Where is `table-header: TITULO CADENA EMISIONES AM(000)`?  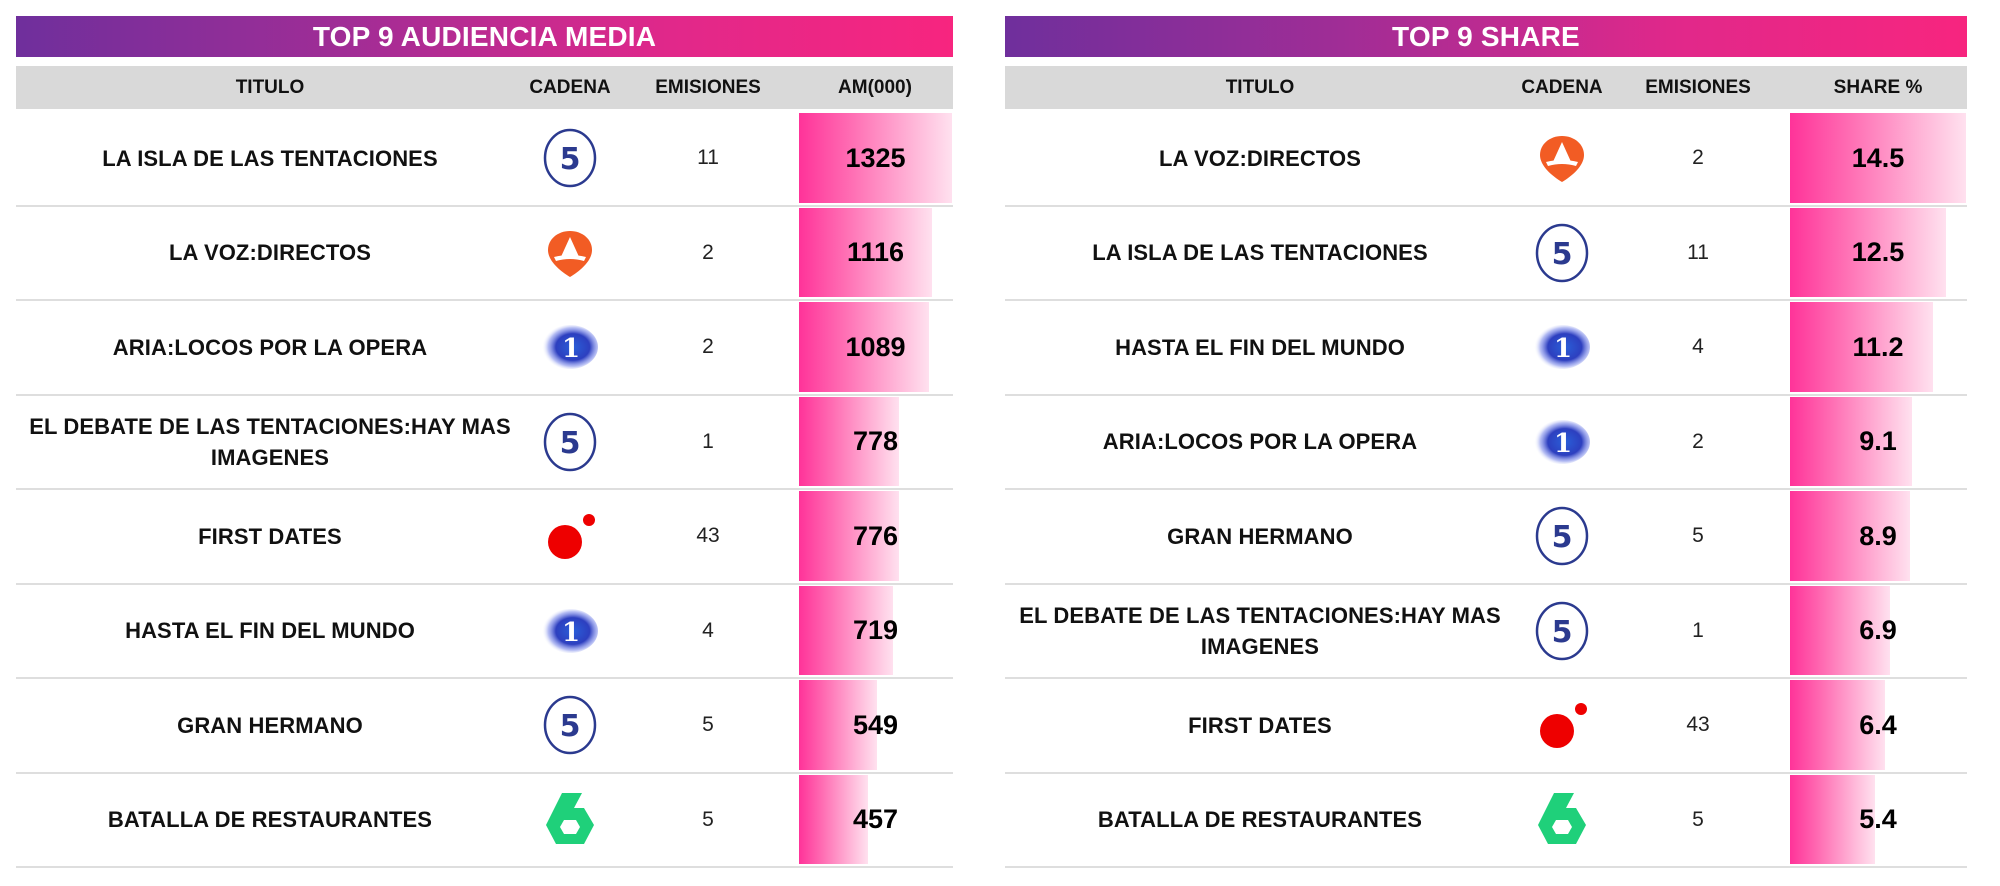 table-header: TITULO CADENA EMISIONES AM(000) is located at coordinates (484, 87).